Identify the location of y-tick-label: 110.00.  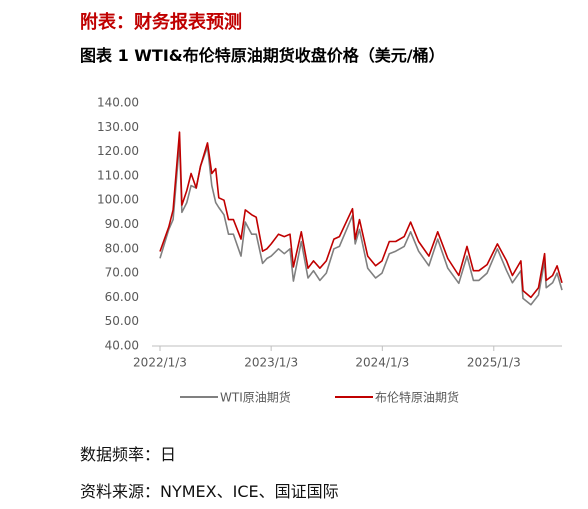
(118, 175).